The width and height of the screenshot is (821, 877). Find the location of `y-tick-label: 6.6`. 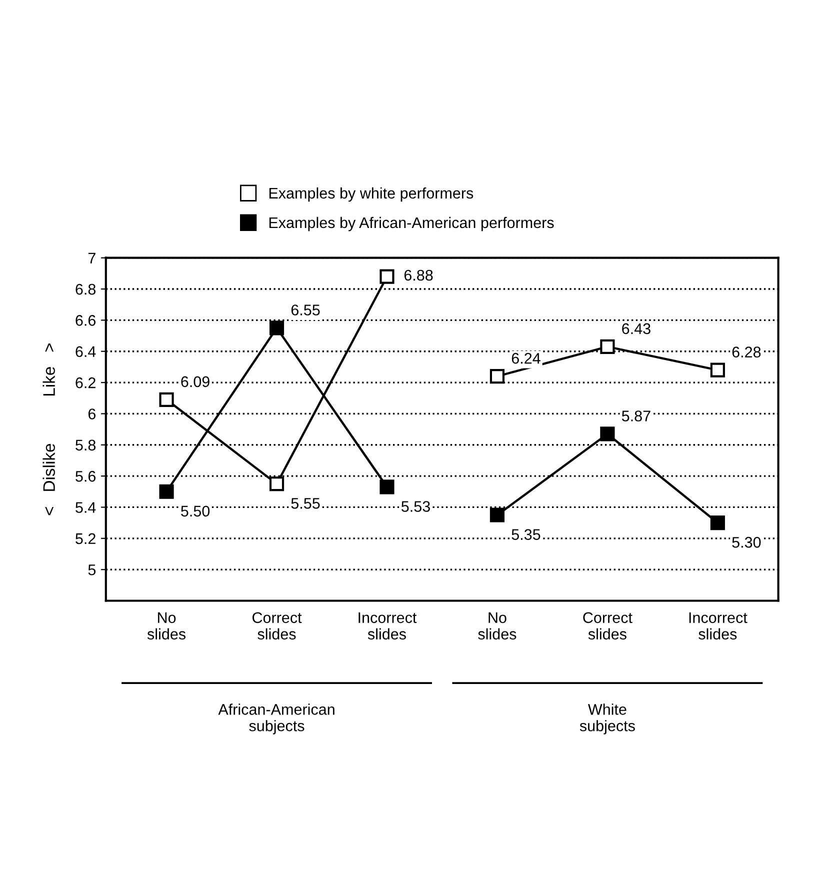

y-tick-label: 6.6 is located at coordinates (86, 320).